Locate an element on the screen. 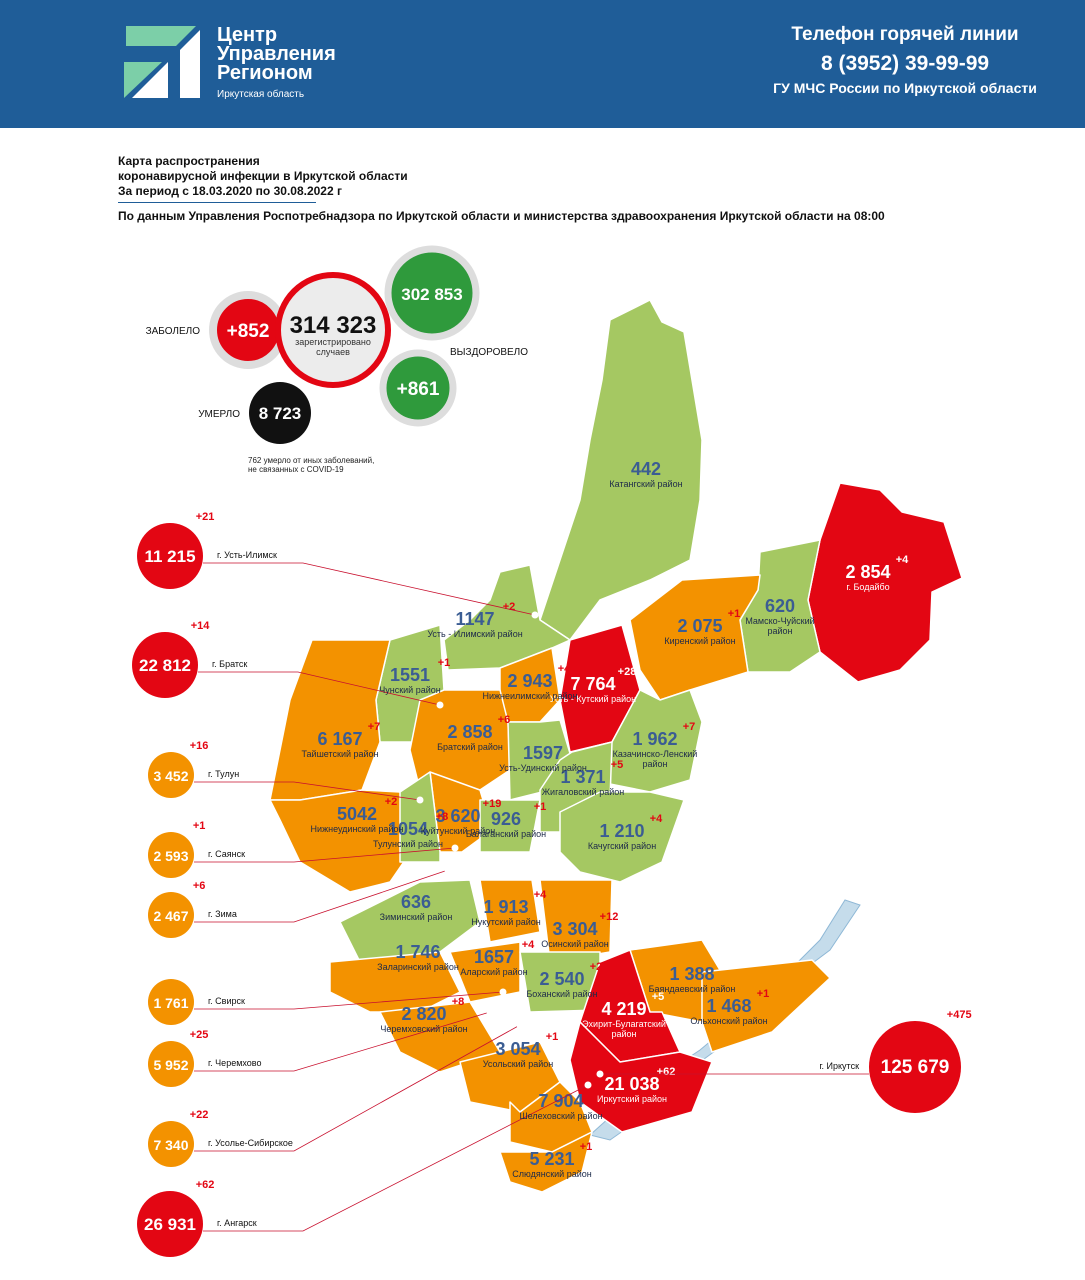 The image size is (1085, 1280). recovered: 302 853 is located at coordinates (431, 294).